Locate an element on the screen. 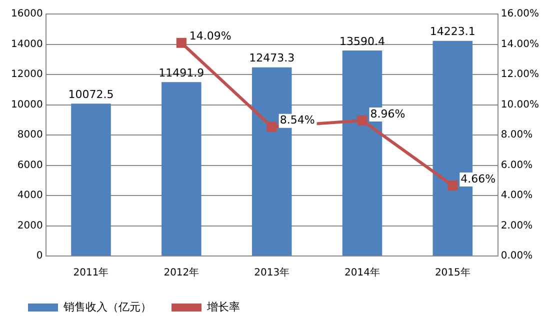  y2-tick-label: 12.00% is located at coordinates (520, 74).